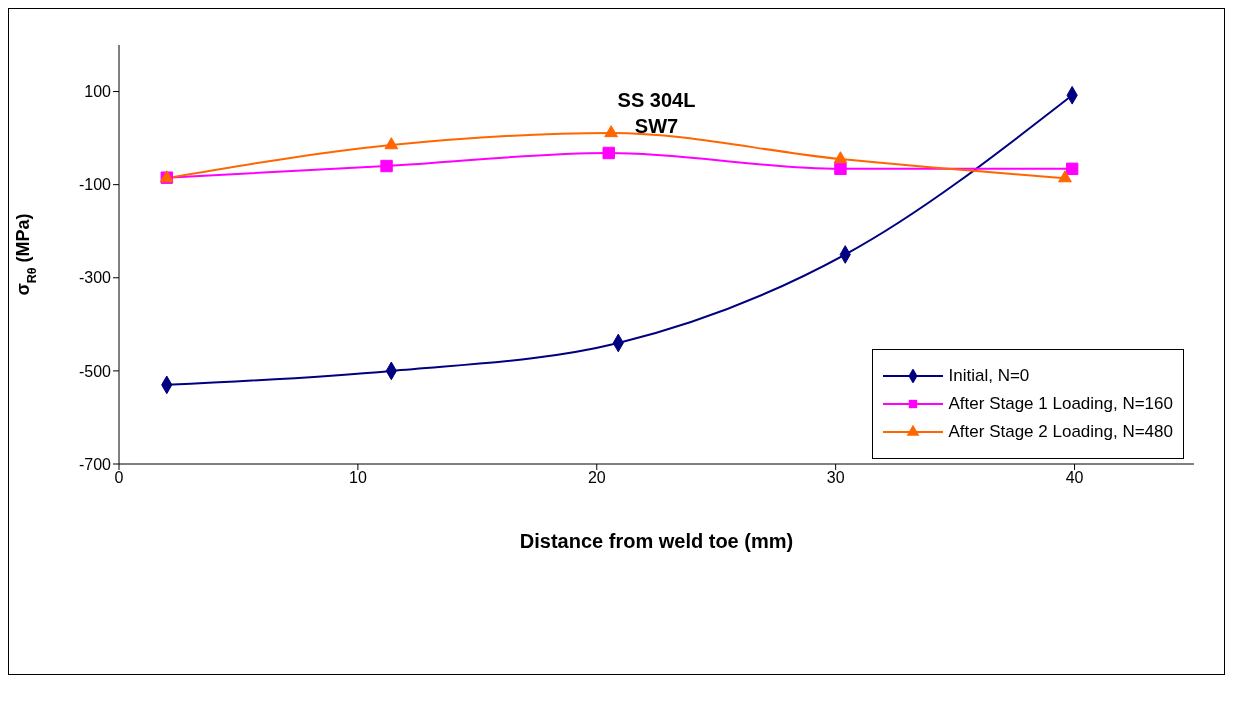 This screenshot has width=1260, height=703. Describe the element at coordinates (596, 478) in the screenshot. I see `x-tick-label: 20` at that location.